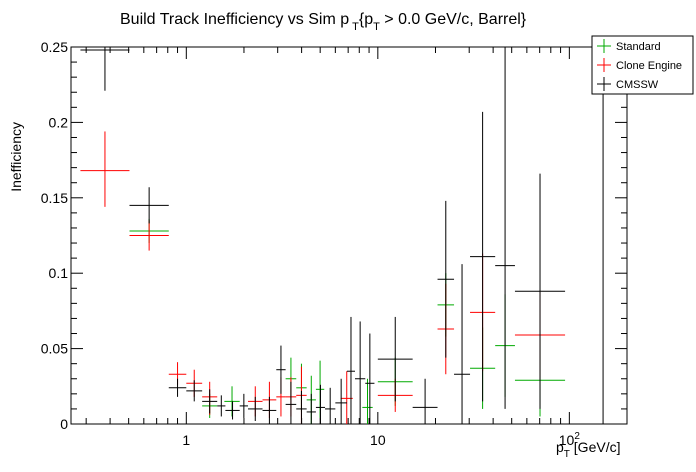 Image resolution: width=696 pixels, height=472 pixels. What do you see at coordinates (588, 449) in the screenshot?
I see `x-axis-label: pT [GeV/c]` at bounding box center [588, 449].